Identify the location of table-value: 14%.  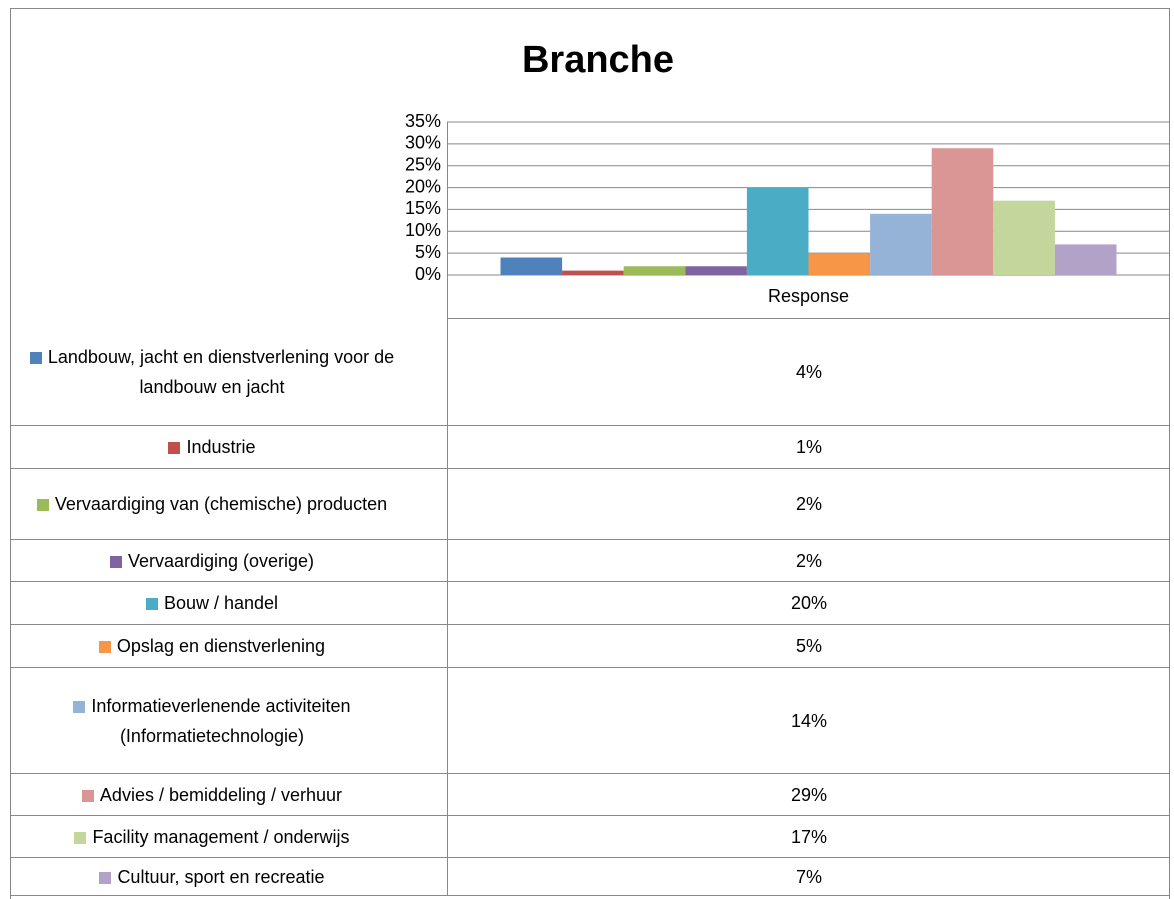
(809, 721).